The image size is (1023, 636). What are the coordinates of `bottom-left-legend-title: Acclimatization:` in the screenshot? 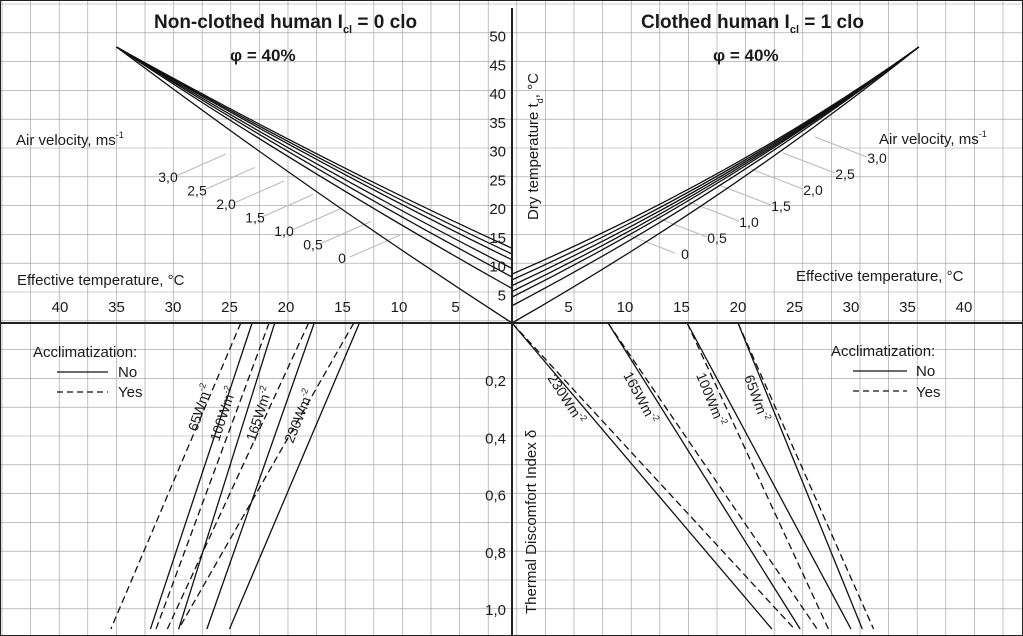 It's located at (85, 352).